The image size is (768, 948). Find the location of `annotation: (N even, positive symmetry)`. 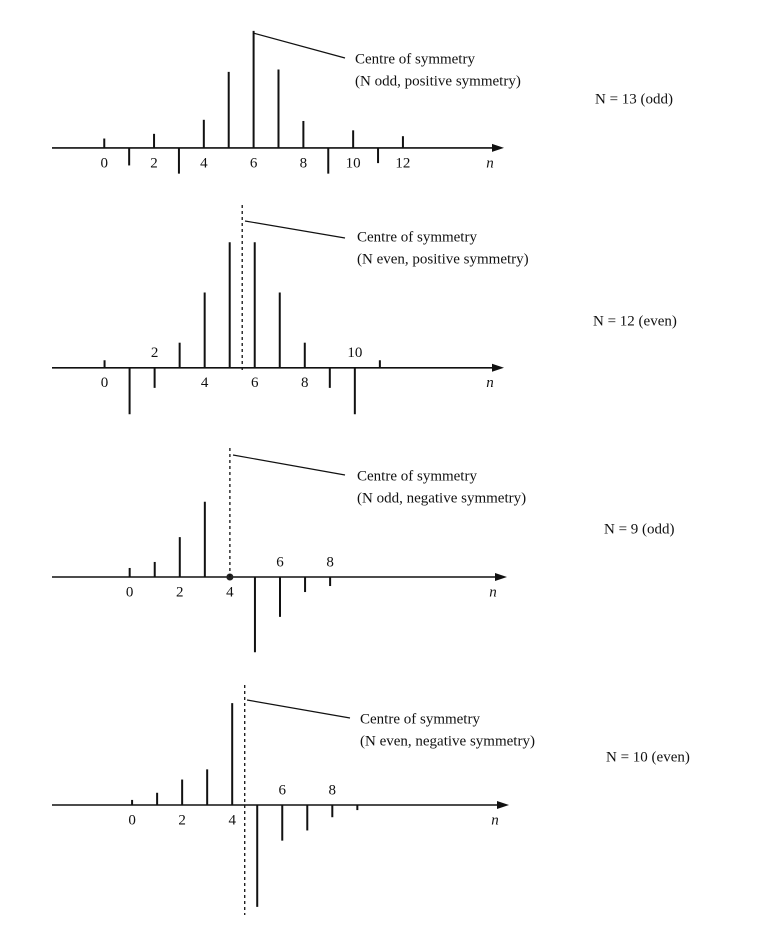

annotation: (N even, positive symmetry) is located at coordinates (443, 259).